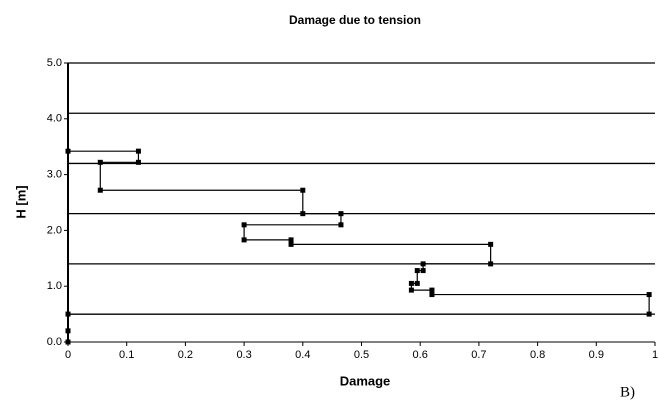 The width and height of the screenshot is (659, 403). What do you see at coordinates (54, 63) in the screenshot?
I see `y-tick-label: 5.0` at bounding box center [54, 63].